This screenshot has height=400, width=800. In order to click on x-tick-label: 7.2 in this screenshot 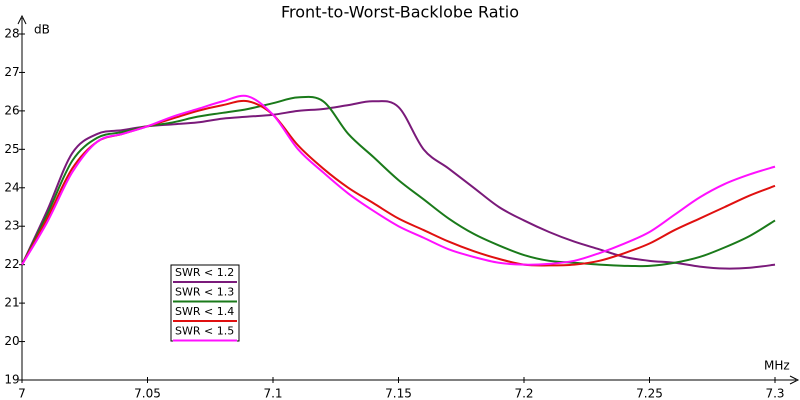, I will do `click(523, 393)`.